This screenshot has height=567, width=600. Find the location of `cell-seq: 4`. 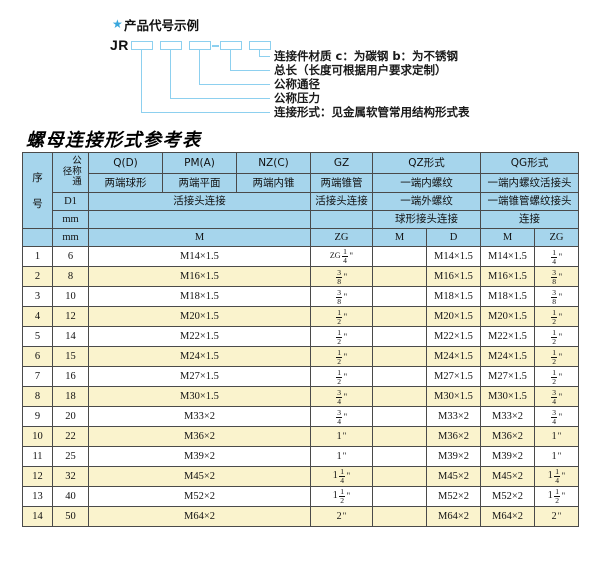

cell-seq: 4 is located at coordinates (37, 317).